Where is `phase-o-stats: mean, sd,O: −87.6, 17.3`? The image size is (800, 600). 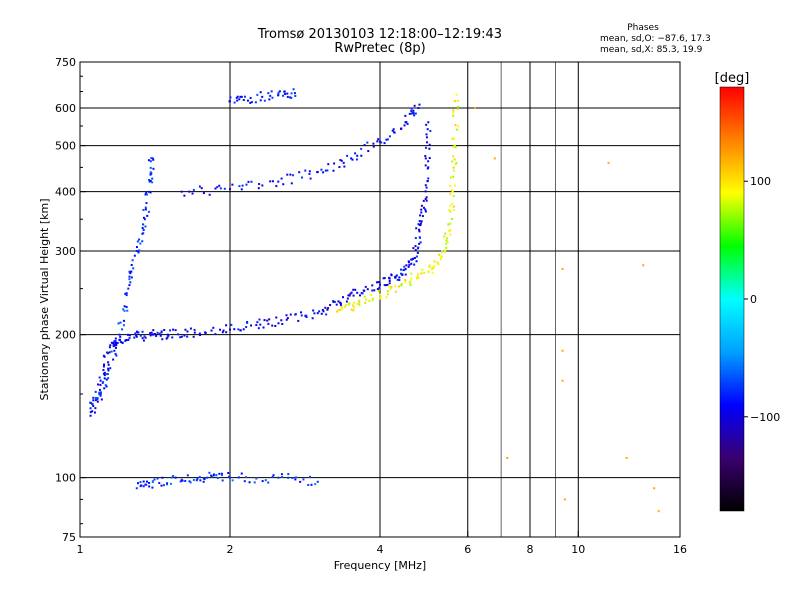 phase-o-stats: mean, sd,O: −87.6, 17.3 is located at coordinates (655, 39).